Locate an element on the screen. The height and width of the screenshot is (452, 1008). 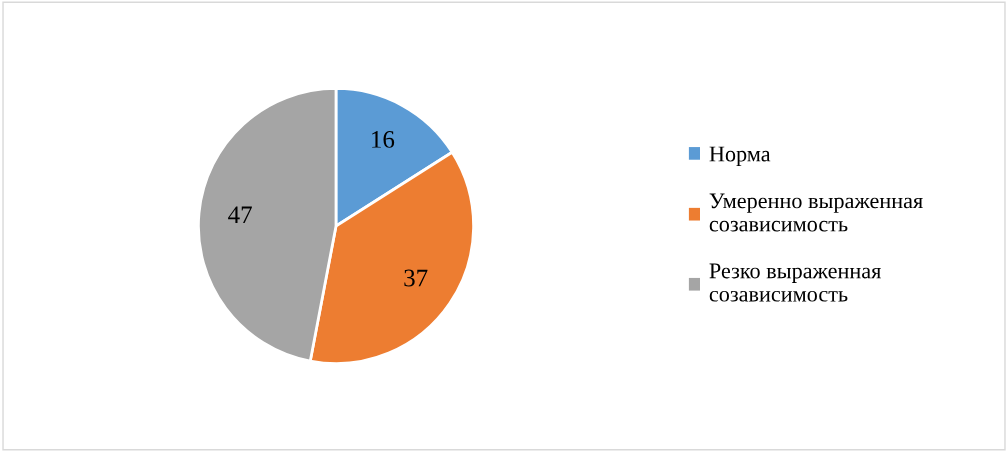
data-label: 47 is located at coordinates (240, 214).